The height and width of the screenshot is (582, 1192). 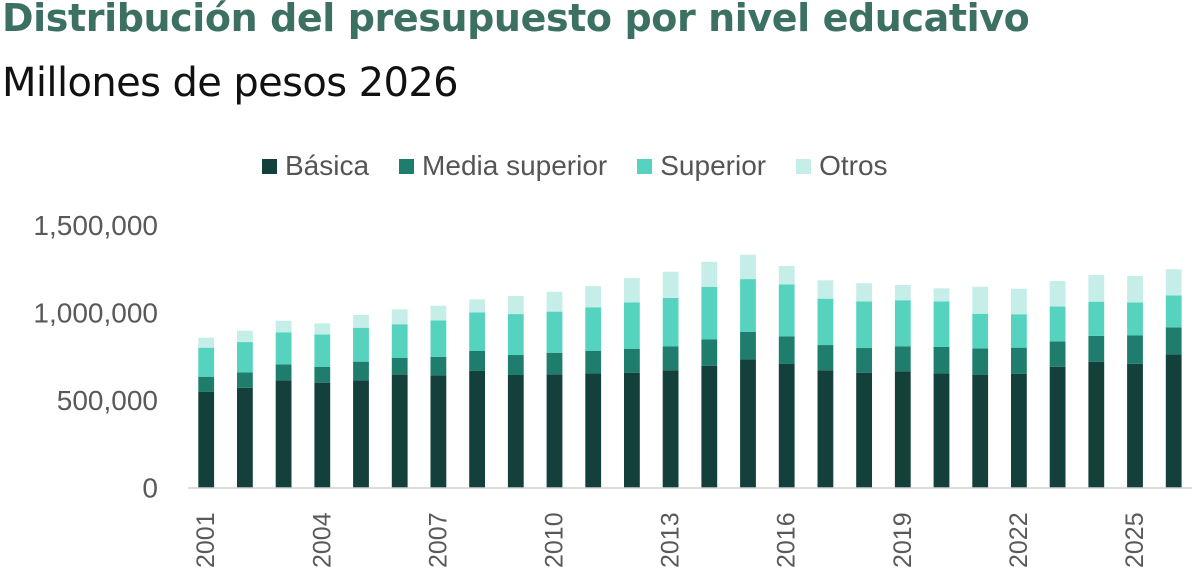 I want to click on legend-item-media-superior: Media superior, so click(x=503, y=166).